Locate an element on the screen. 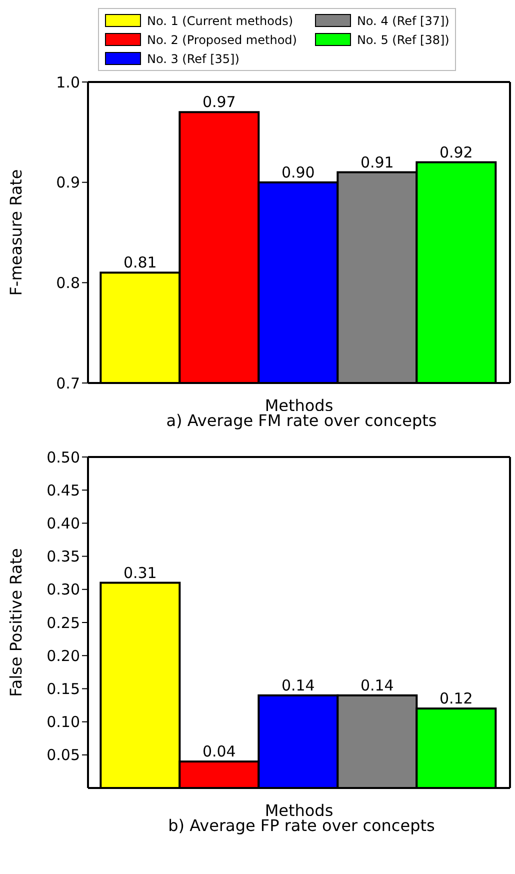 This screenshot has height=874, width=515. y-tick-label: 0.20 is located at coordinates (63, 655).